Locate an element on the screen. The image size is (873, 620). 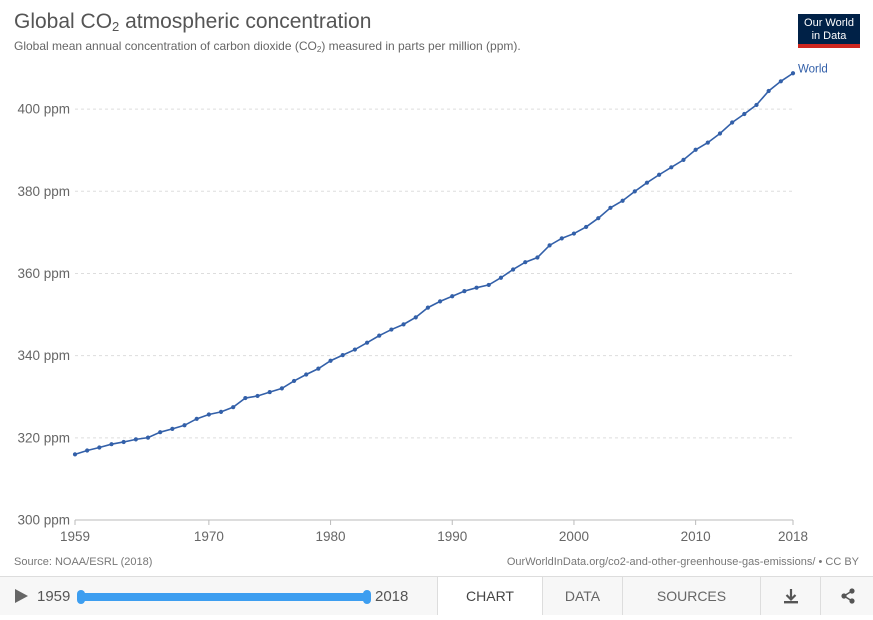
tab-data: DATA is located at coordinates (582, 596).